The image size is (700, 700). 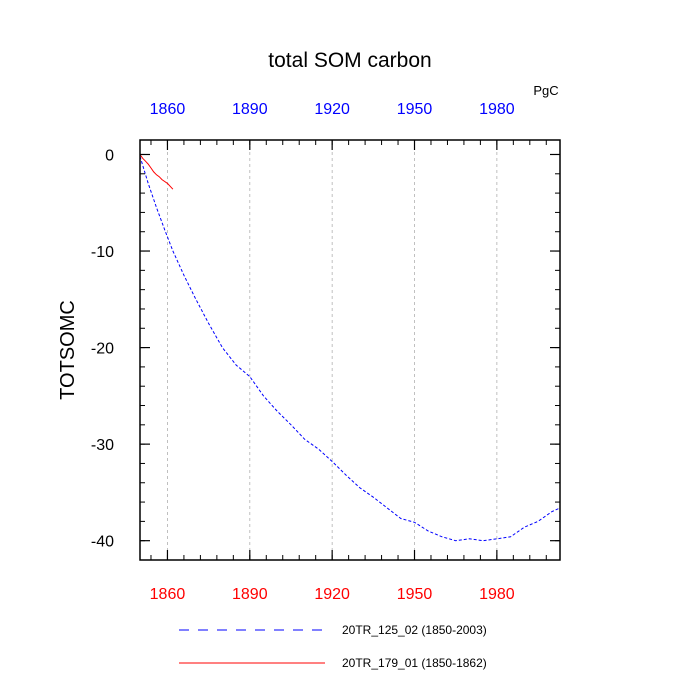 I want to click on x-tick-label-top-1950: 1950, so click(x=415, y=109).